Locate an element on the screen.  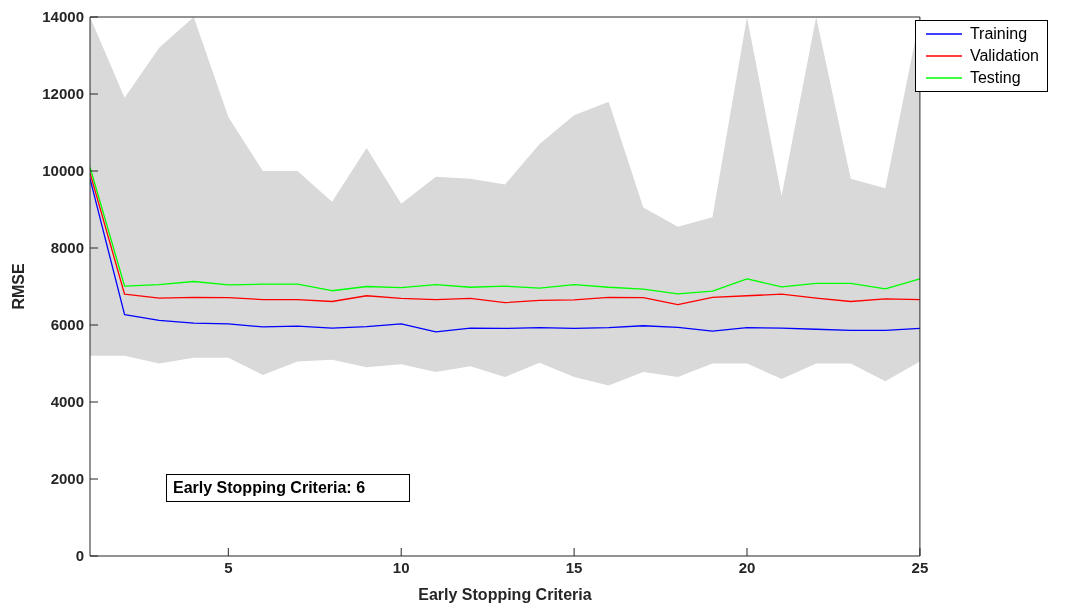
x-tick-label: 20 is located at coordinates (747, 567).